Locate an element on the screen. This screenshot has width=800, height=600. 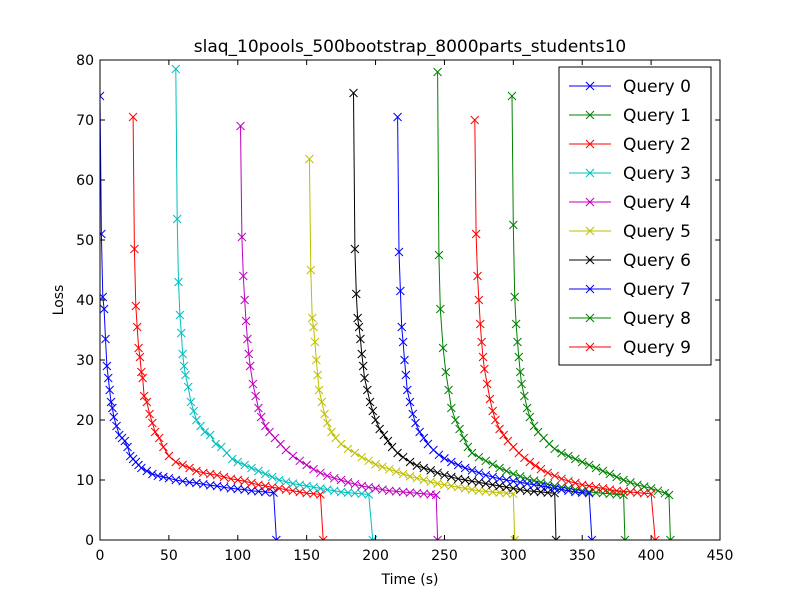
legend-item: Query 1 is located at coordinates (630, 116).